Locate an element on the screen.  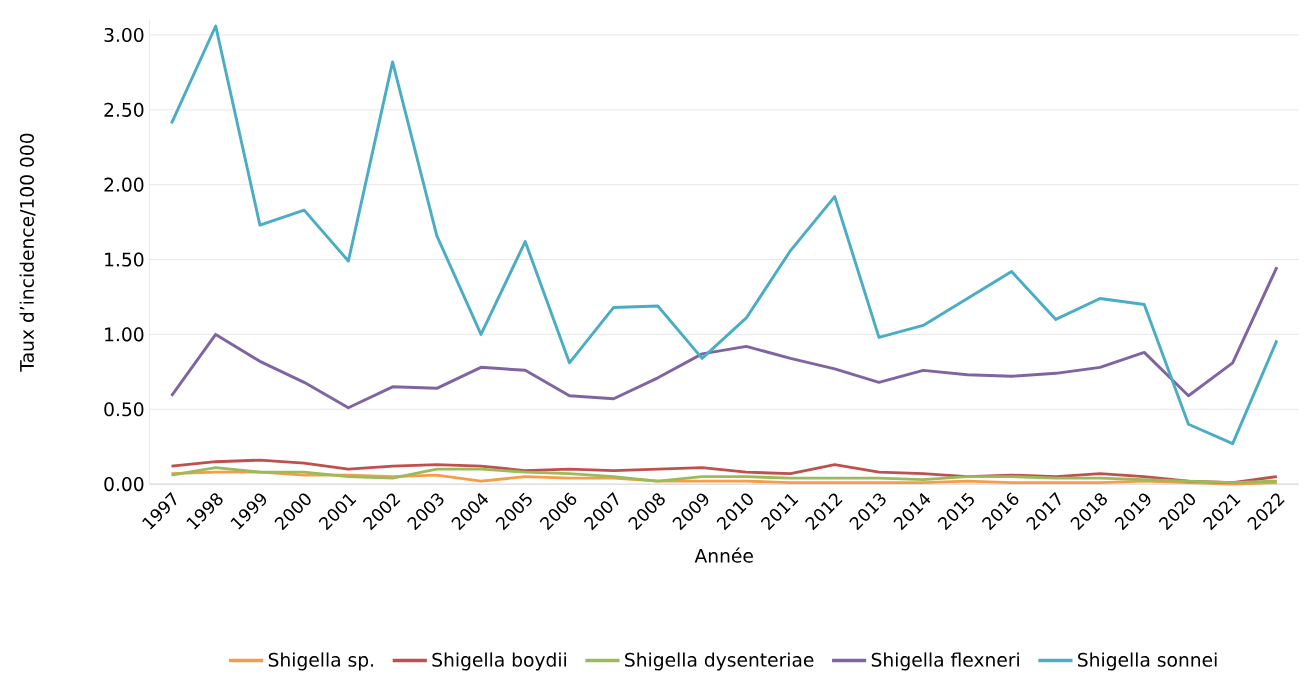
y-tick-label: 3.00 is located at coordinates (124, 35).